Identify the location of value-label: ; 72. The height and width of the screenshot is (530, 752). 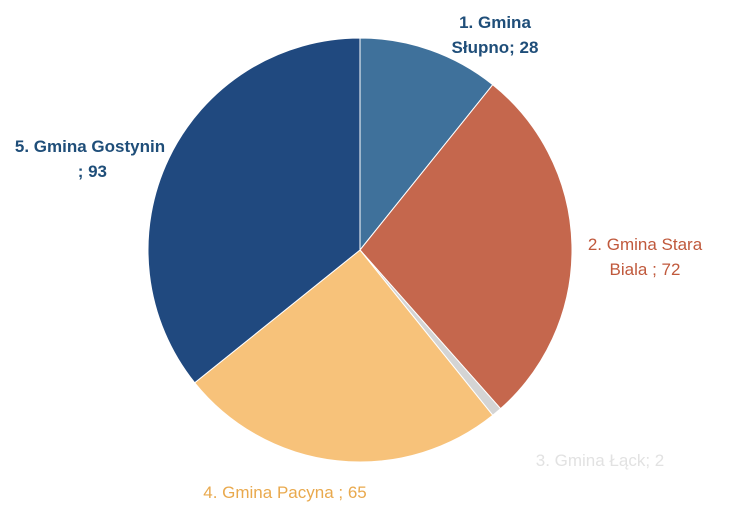
(664, 269).